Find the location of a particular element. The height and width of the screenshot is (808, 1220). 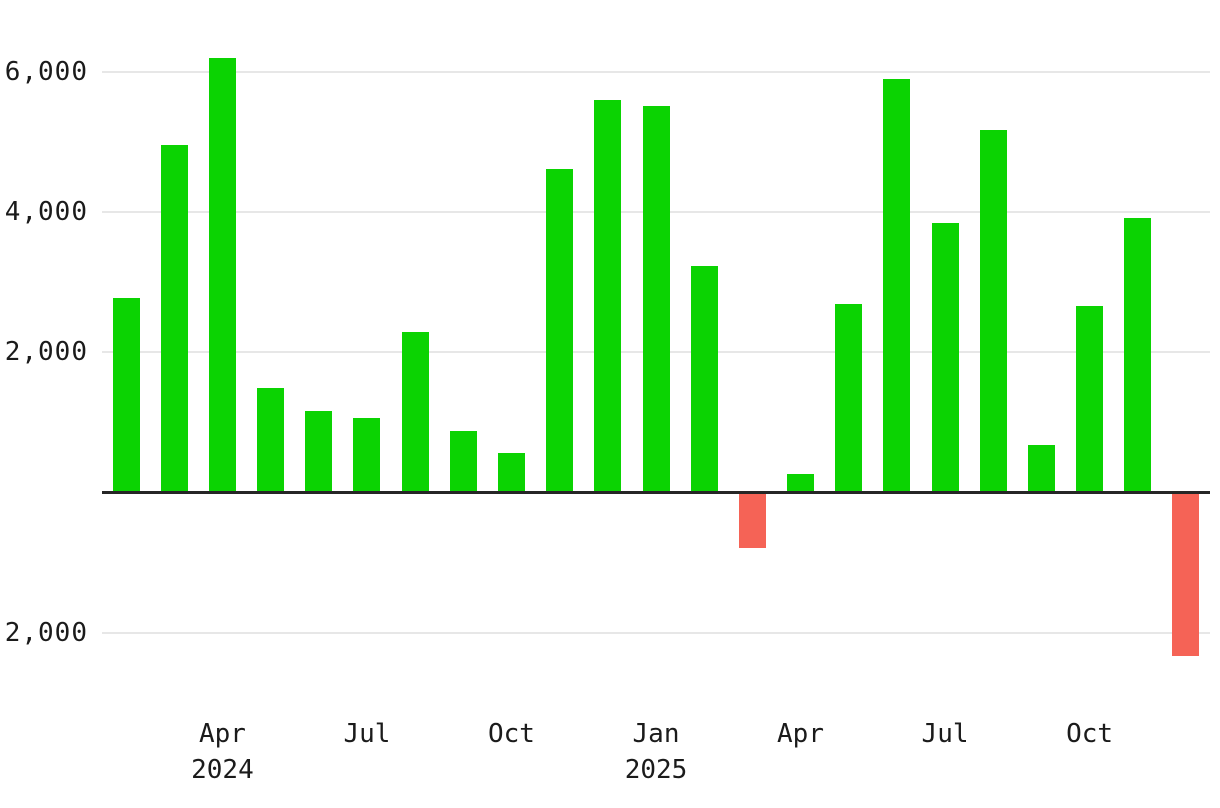

bar-may-2024 is located at coordinates (271, 440).